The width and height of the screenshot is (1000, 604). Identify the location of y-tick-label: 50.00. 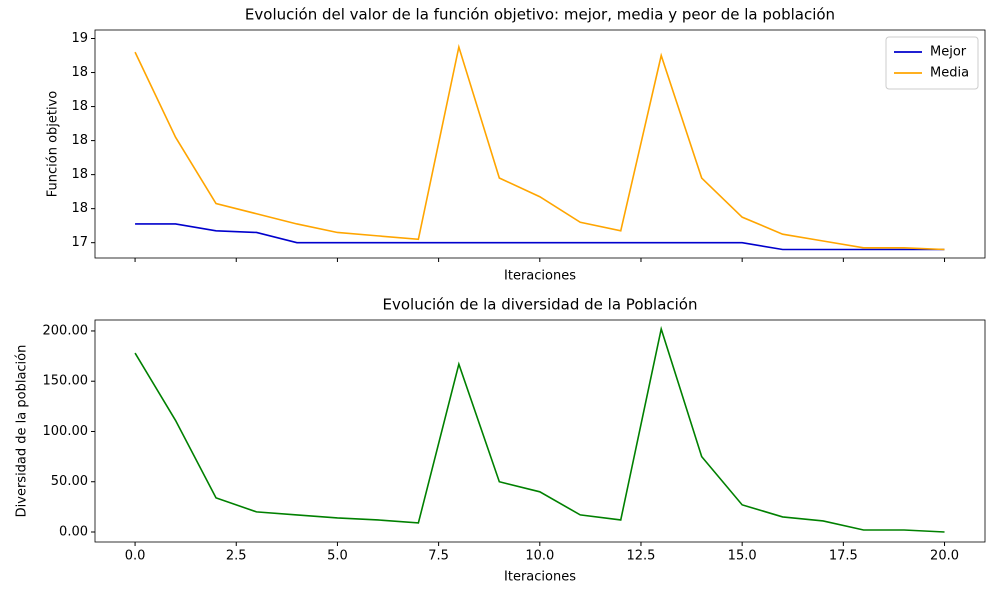
(69, 481).